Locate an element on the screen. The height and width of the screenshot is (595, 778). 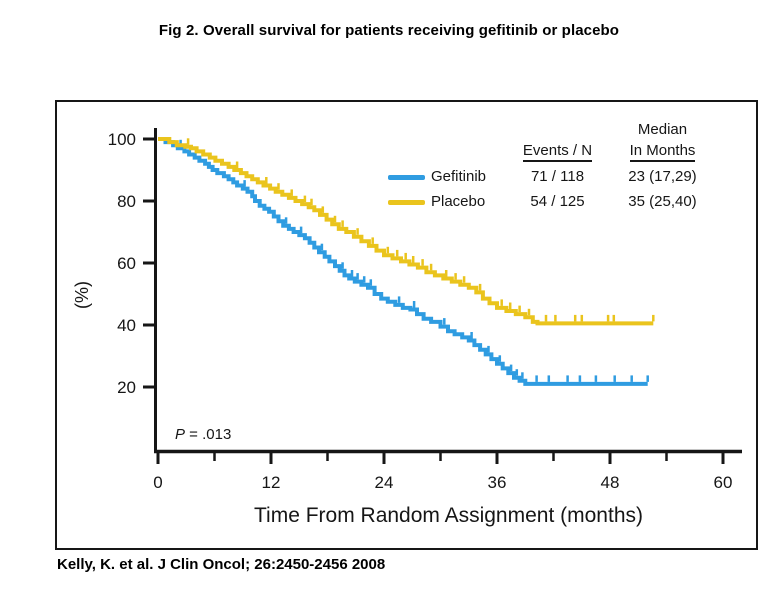
y-axis-title: (%) is located at coordinates (82, 295).